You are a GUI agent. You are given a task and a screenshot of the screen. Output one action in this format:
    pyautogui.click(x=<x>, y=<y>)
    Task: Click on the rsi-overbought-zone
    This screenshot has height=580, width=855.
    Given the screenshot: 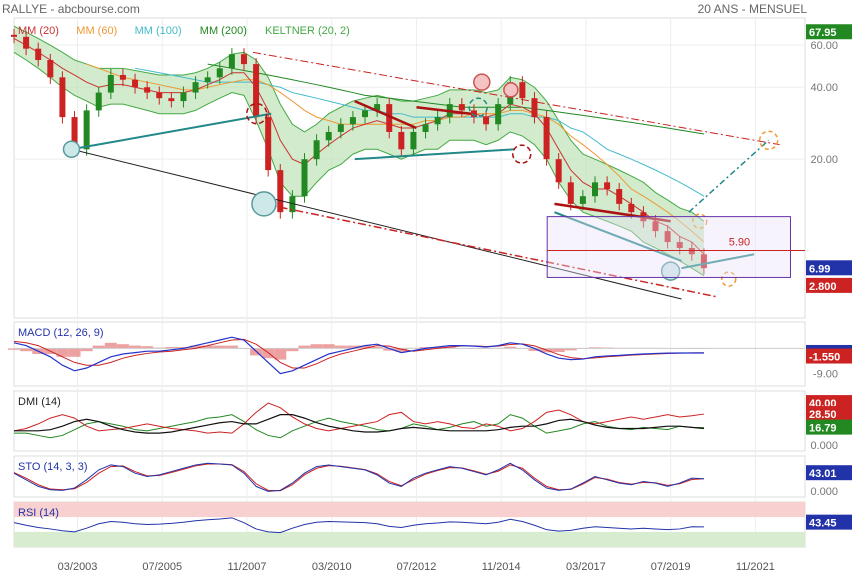 What is the action you would take?
    pyautogui.click(x=409, y=510)
    